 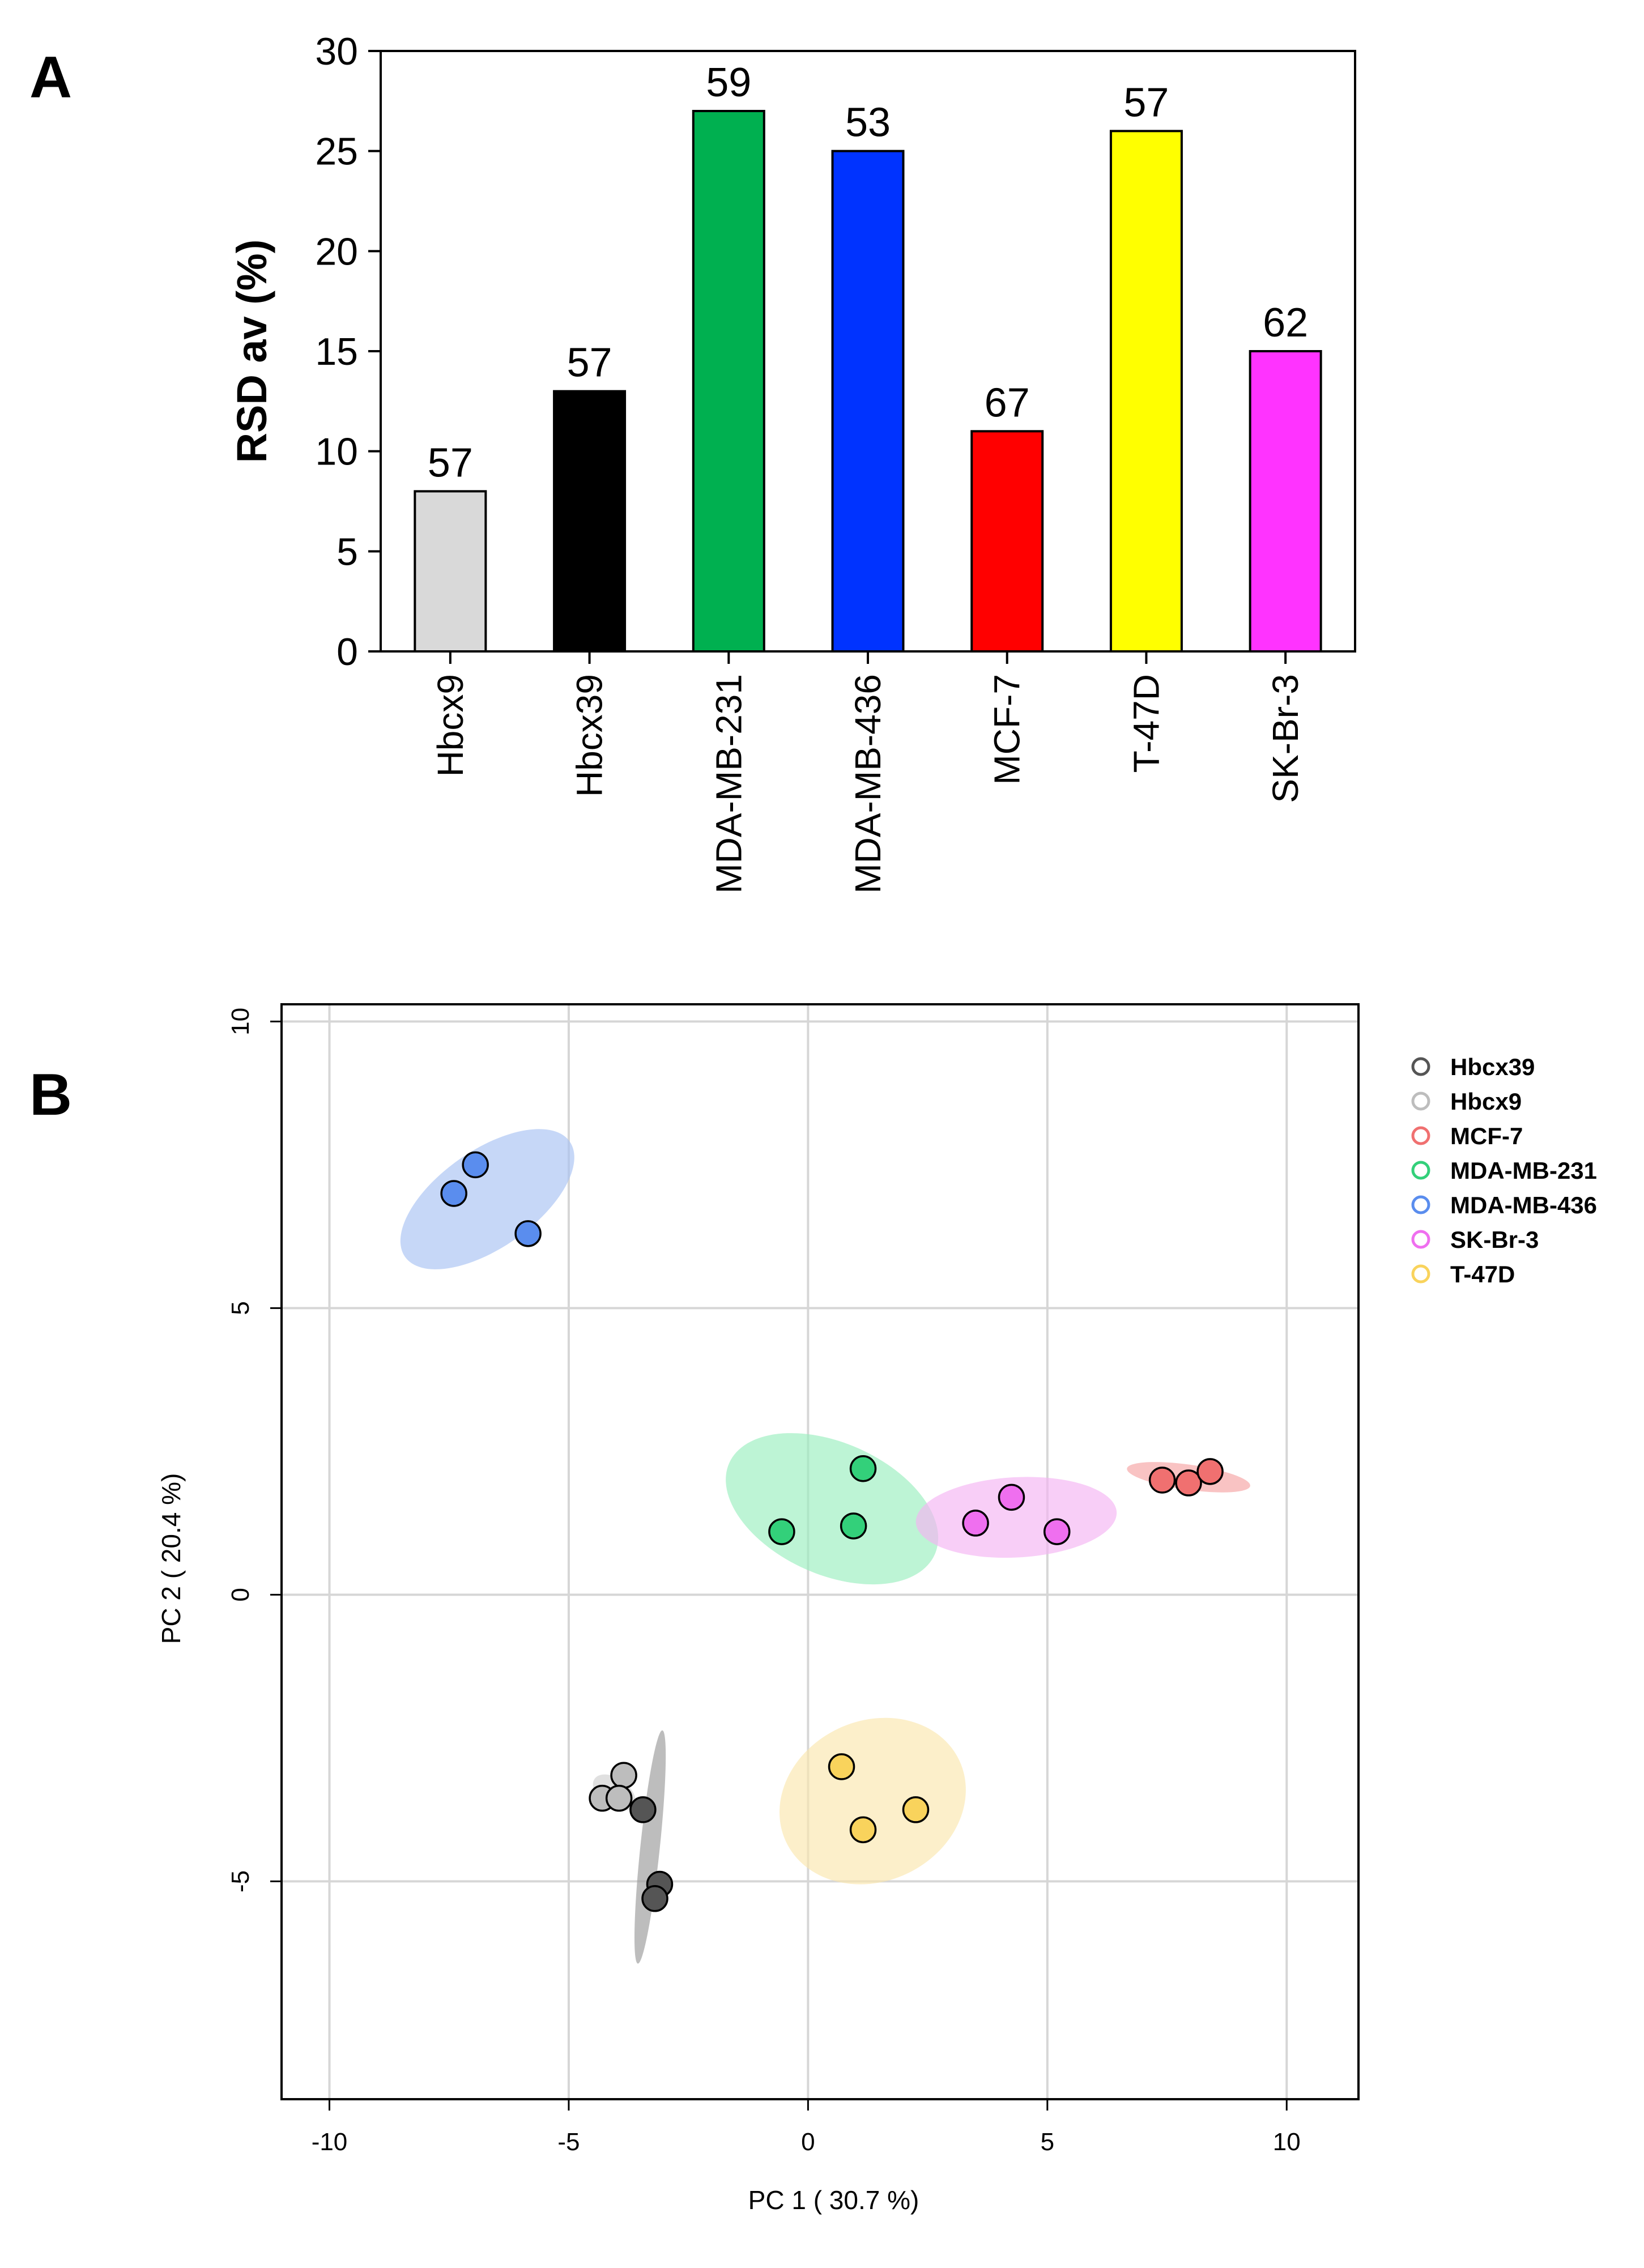 What do you see at coordinates (1146, 723) in the screenshot?
I see `x-tick-label: T-47D` at bounding box center [1146, 723].